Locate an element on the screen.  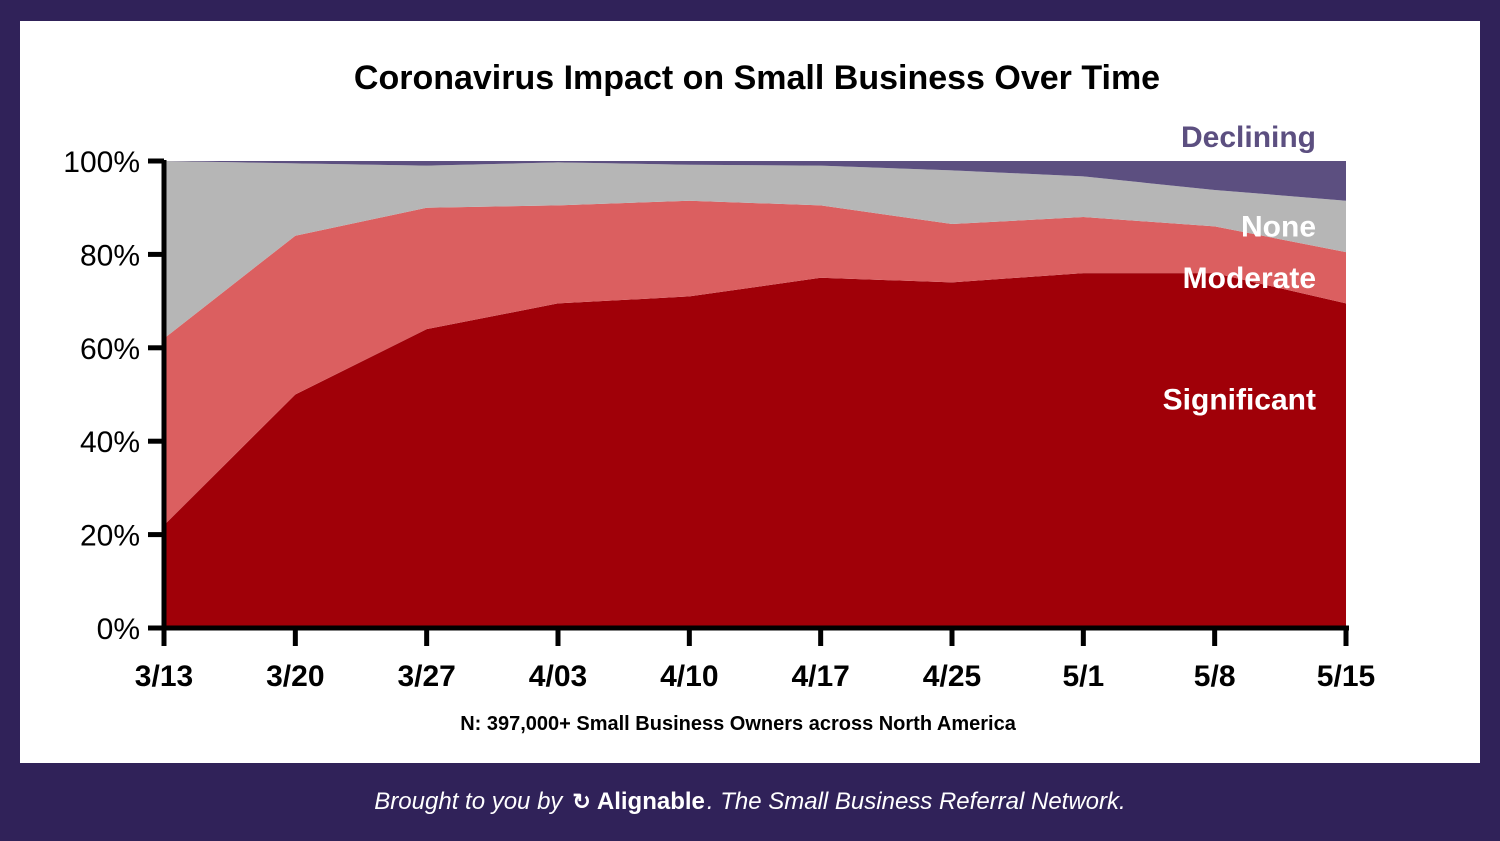
series-label-declining: Declining is located at coordinates (1248, 137).